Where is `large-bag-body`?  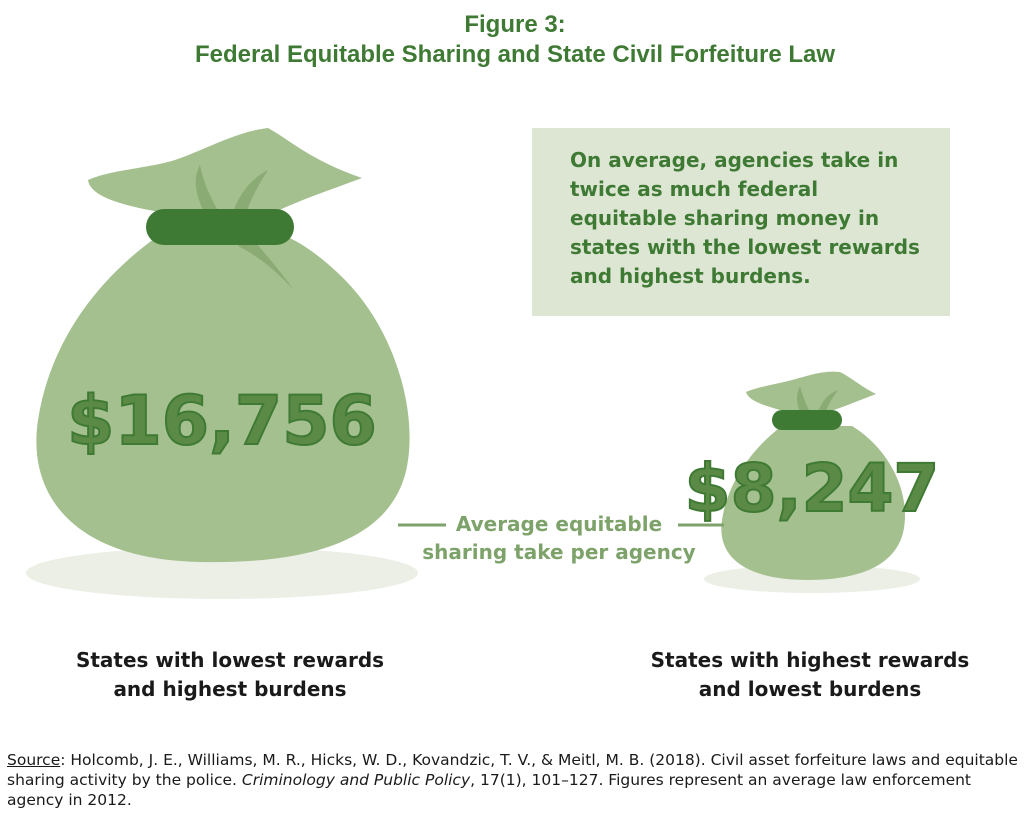
large-bag-body is located at coordinates (223, 399).